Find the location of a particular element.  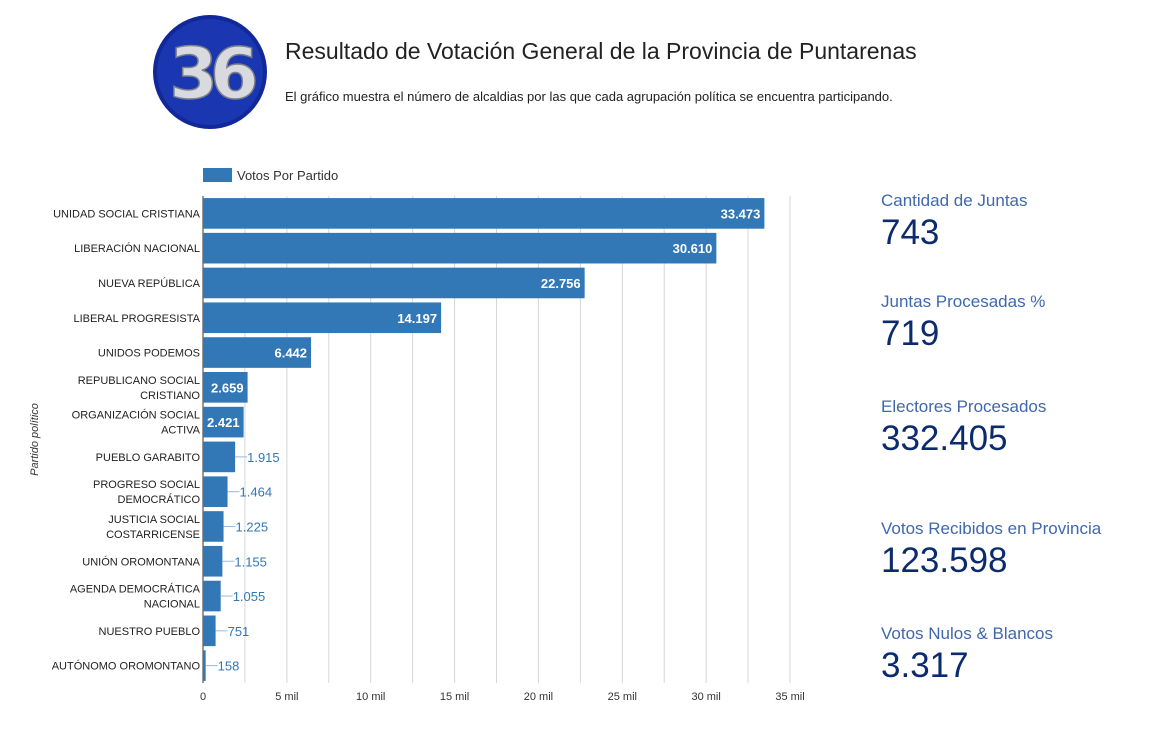

category-label: PUEBLO GARABITO is located at coordinates (148, 458).